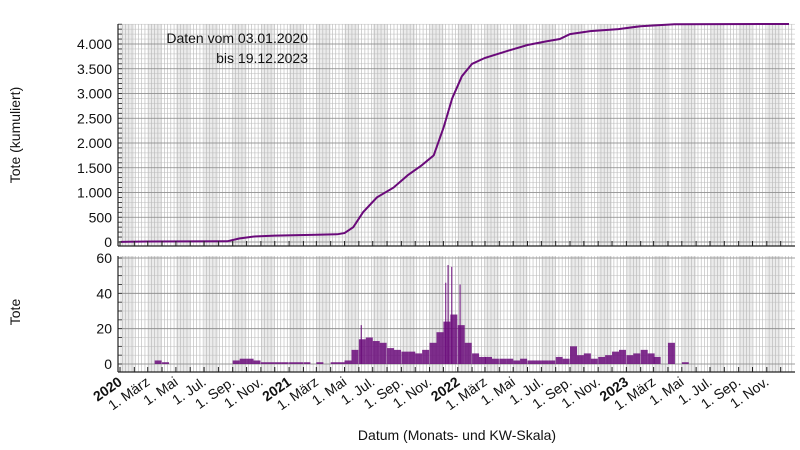  Describe the element at coordinates (104, 258) in the screenshot. I see `y-tick-label: 60` at that location.